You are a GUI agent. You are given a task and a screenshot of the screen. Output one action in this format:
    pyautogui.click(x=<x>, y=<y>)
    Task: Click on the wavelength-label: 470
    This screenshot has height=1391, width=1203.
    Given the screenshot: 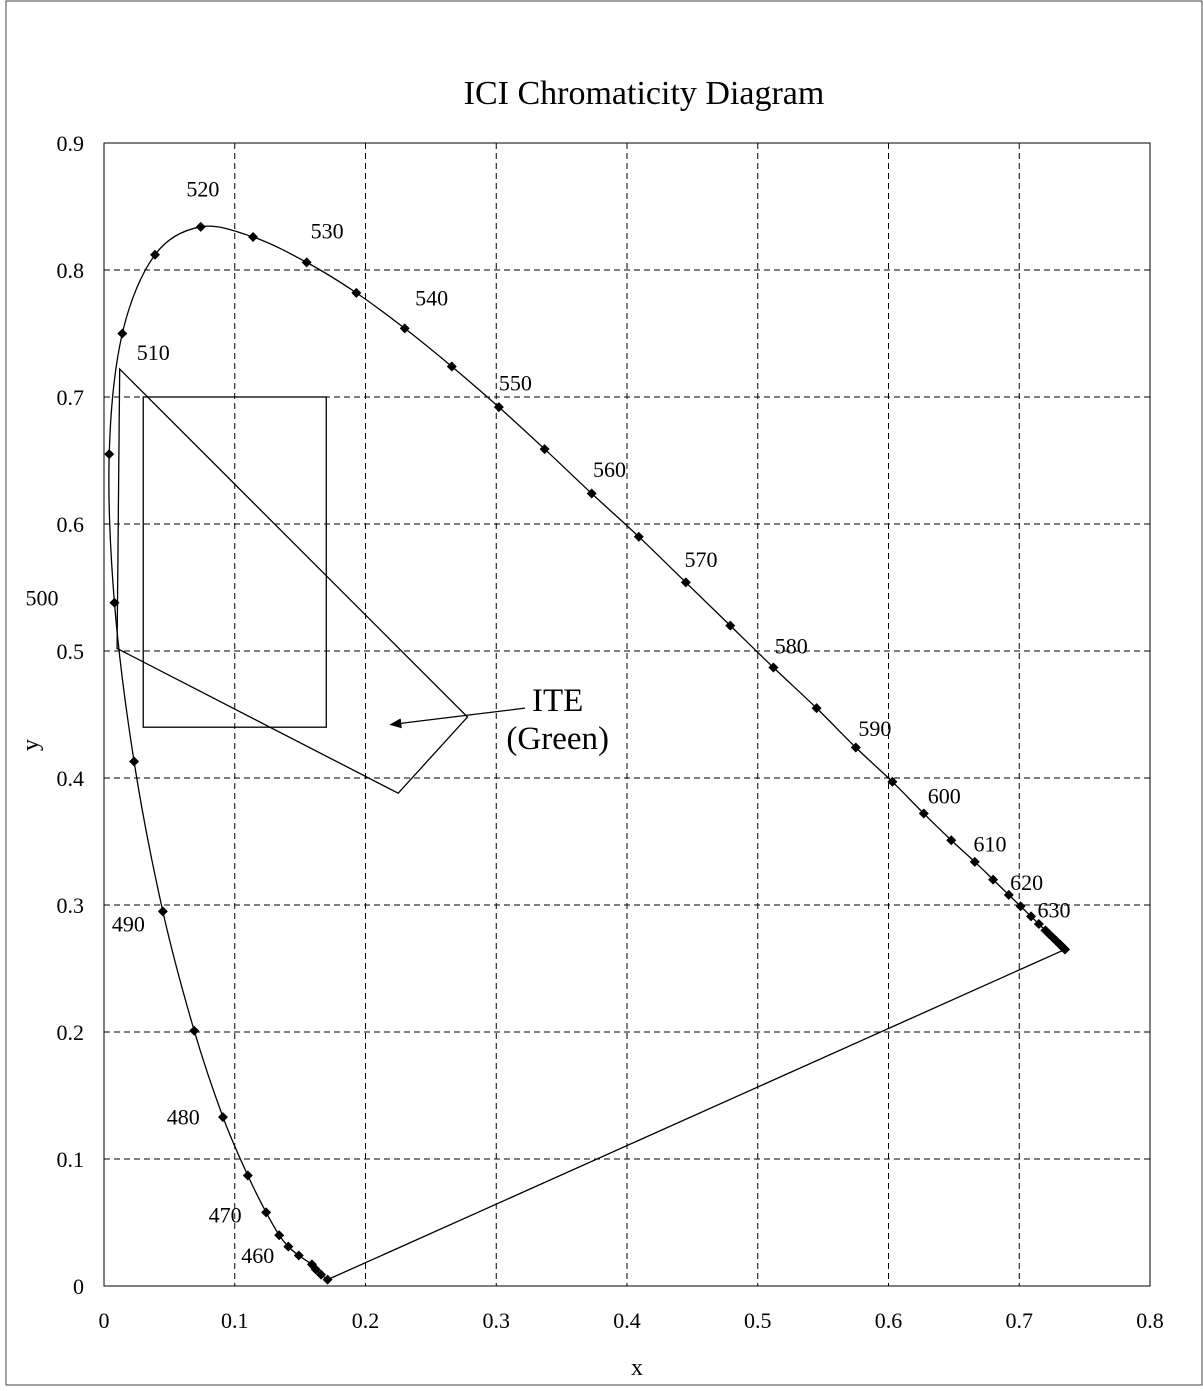 What is the action you would take?
    pyautogui.click(x=225, y=1215)
    